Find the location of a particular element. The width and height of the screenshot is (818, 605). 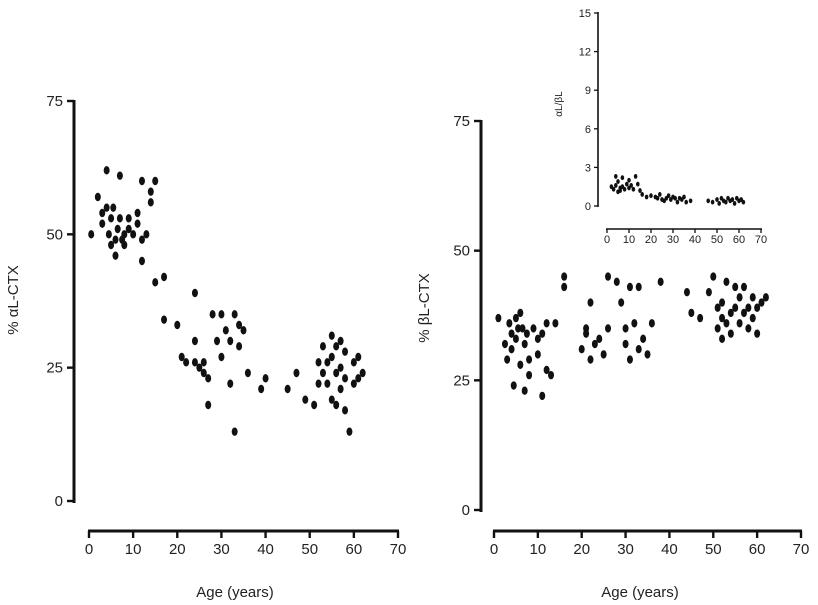

alpha-x-tick-label: 0 is located at coordinates (89, 549).